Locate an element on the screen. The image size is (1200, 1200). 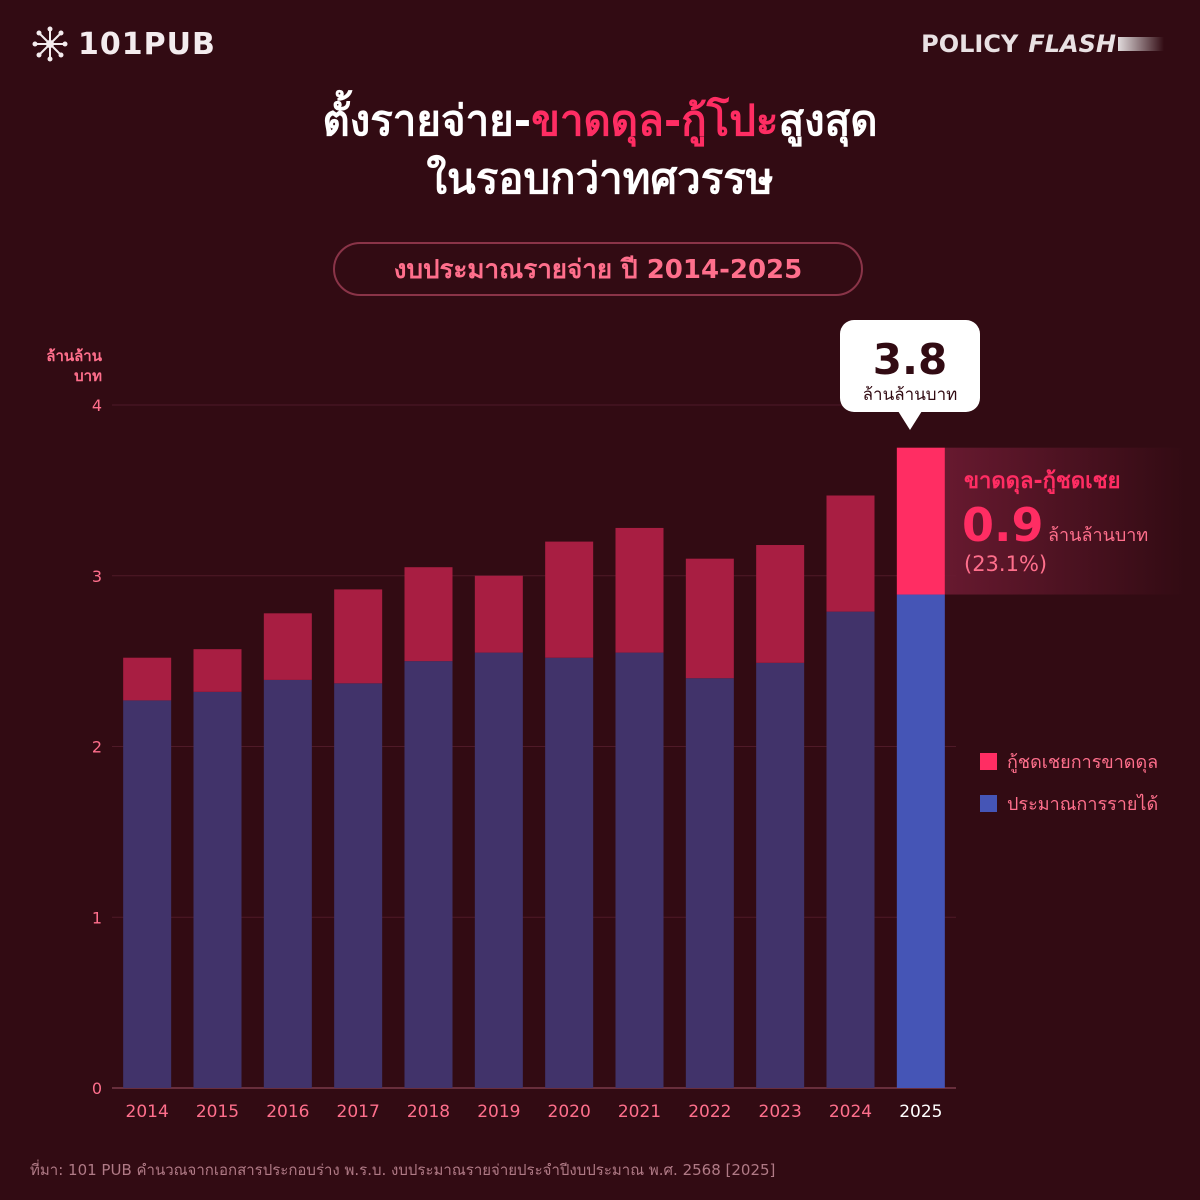
y-tick-label: 4 is located at coordinates (97, 405).